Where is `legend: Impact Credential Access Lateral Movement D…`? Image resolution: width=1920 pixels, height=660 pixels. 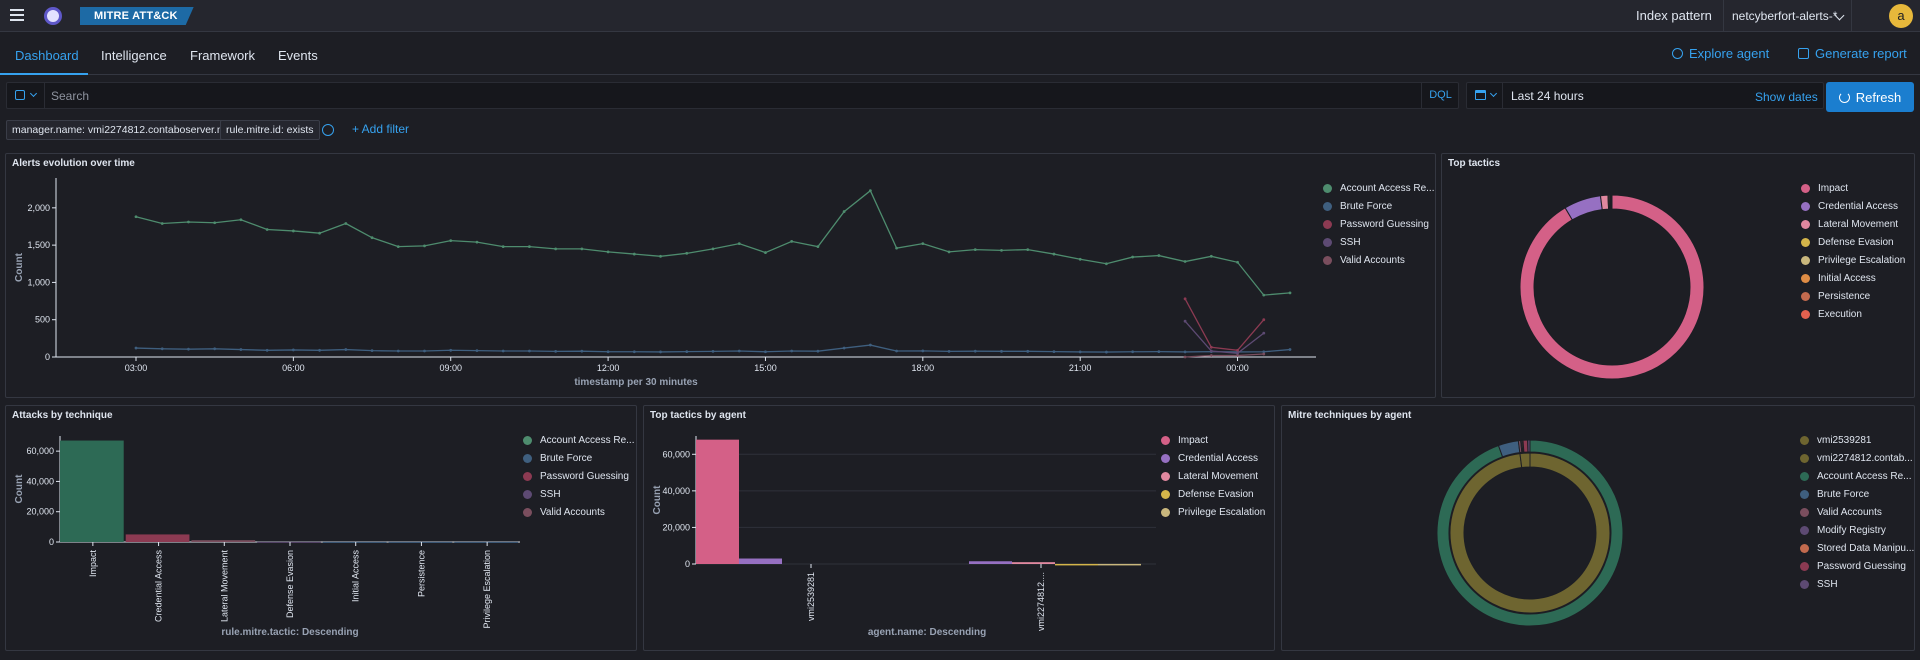 legend: Impact Credential Access Lateral Movement D… is located at coordinates (1853, 251).